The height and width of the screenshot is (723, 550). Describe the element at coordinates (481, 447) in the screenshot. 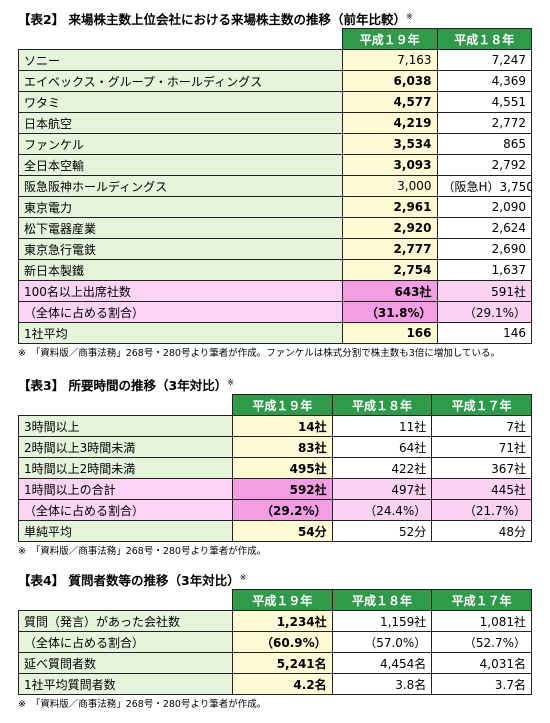

I see `cell-value: 71社` at that location.